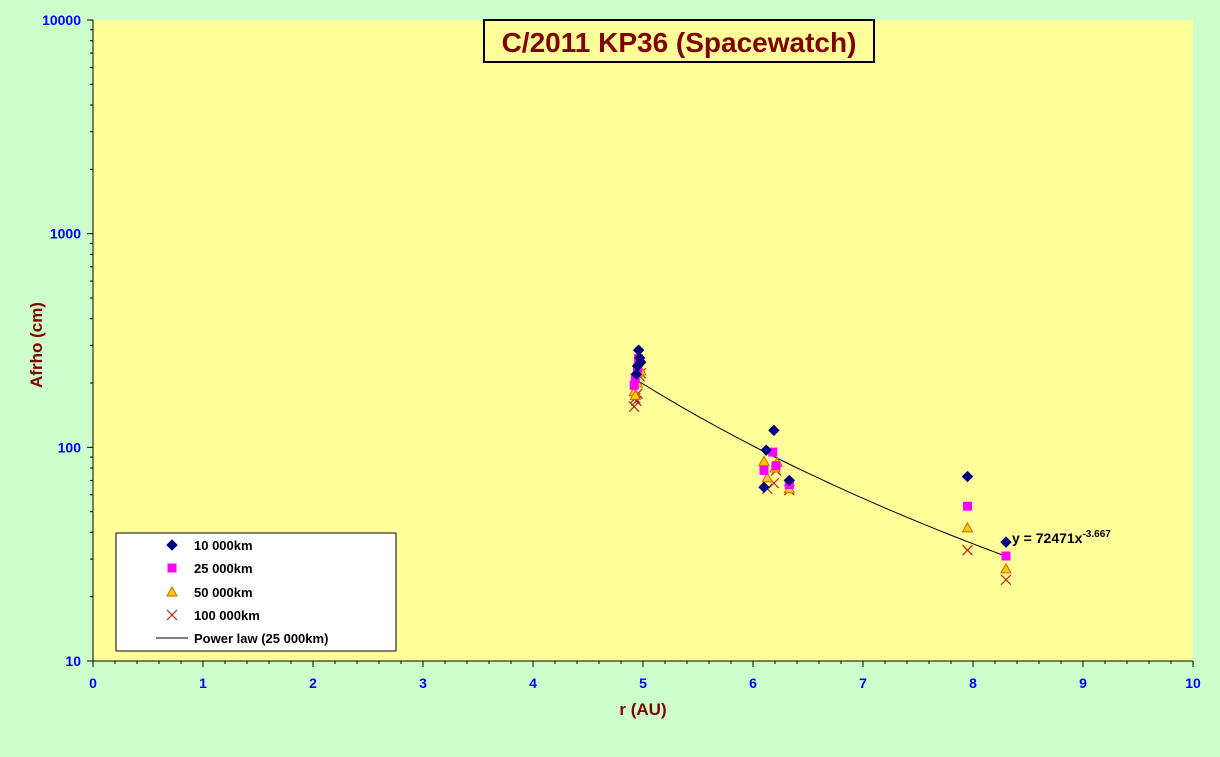  I want to click on chart-title-box, so click(679, 41).